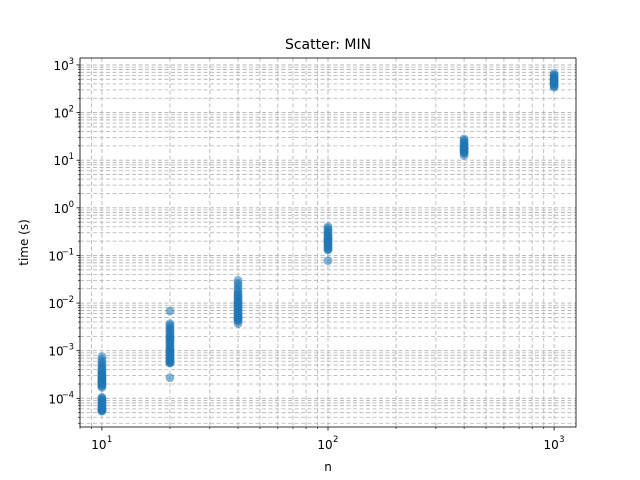 The image size is (640, 480). What do you see at coordinates (67, 300) in the screenshot?
I see `y-tick-exponent: −2` at bounding box center [67, 300].